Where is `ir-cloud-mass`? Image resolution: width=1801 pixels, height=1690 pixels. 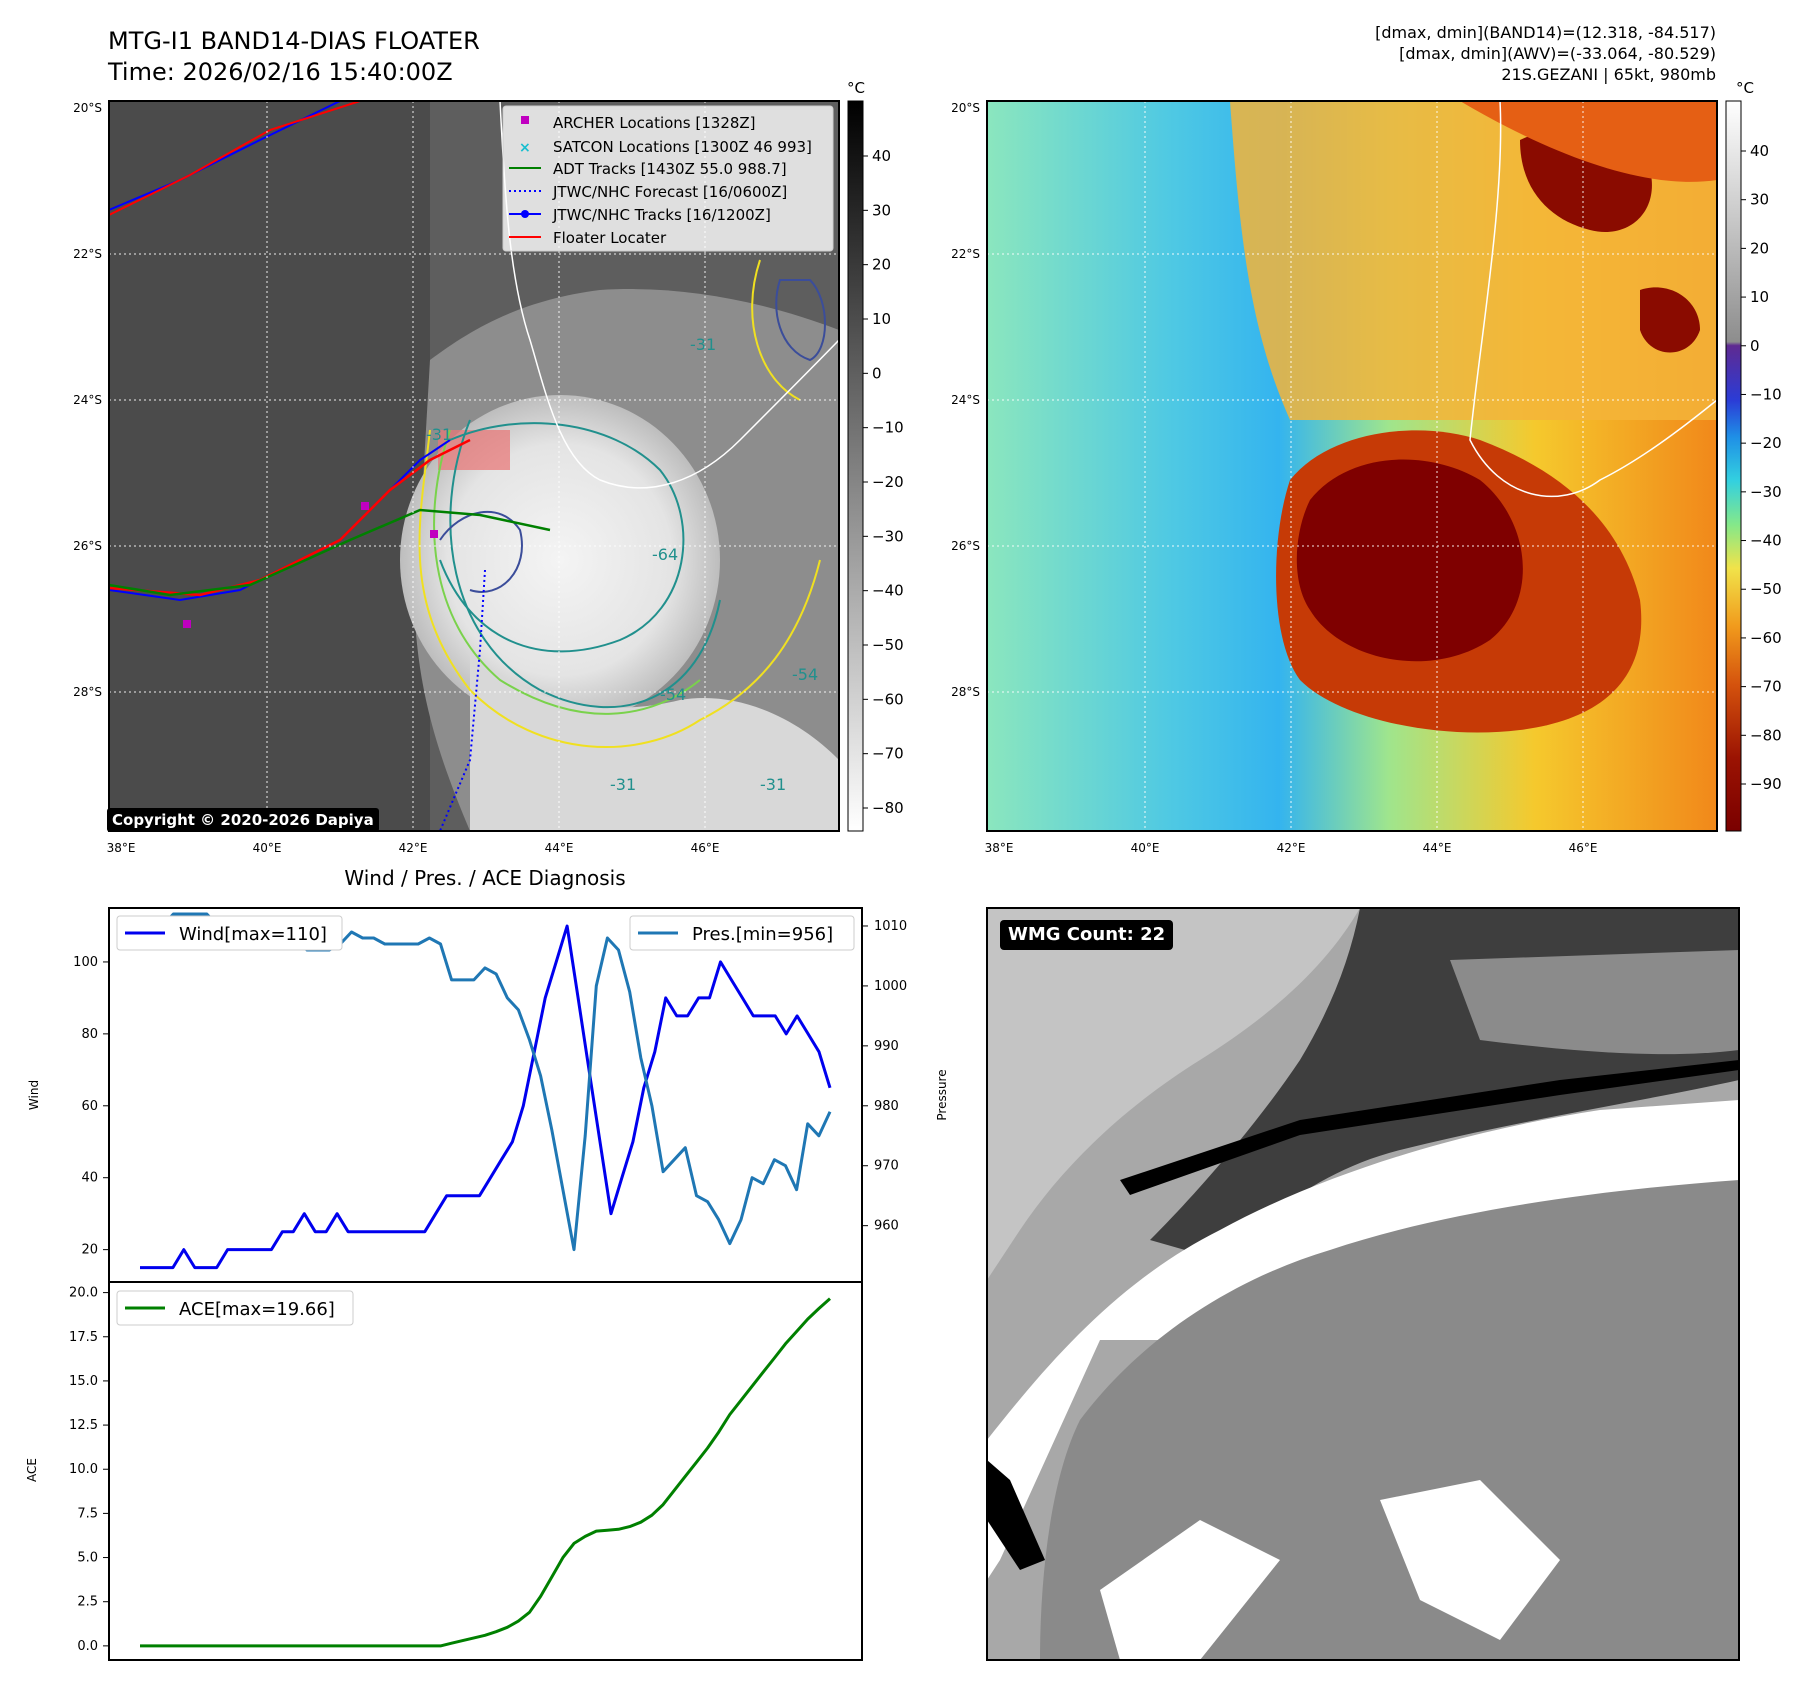 ir-cloud-mass is located at coordinates (560, 560).